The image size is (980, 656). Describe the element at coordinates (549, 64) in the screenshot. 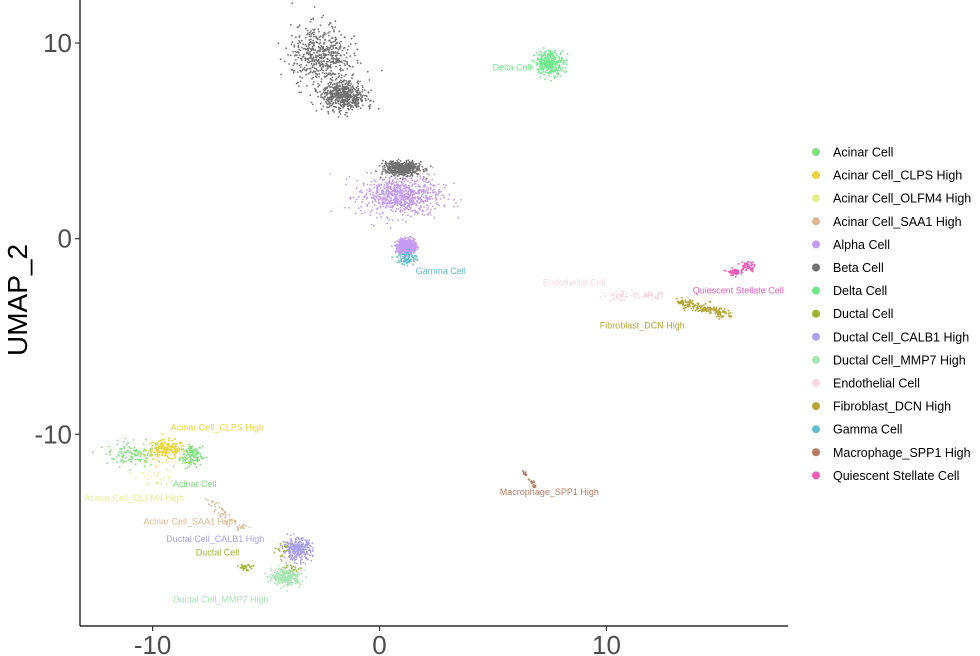

I see `series-delta-cell` at that location.